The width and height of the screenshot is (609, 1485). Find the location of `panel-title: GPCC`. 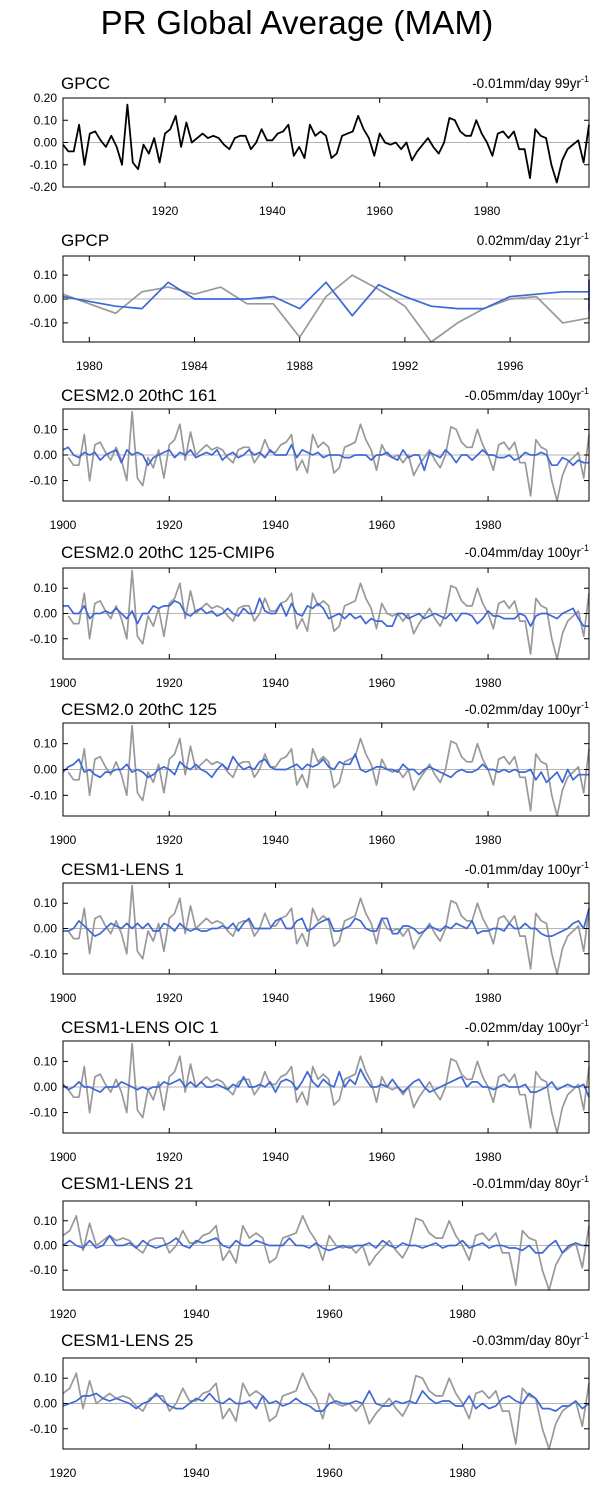

panel-title: GPCC is located at coordinates (85, 83).